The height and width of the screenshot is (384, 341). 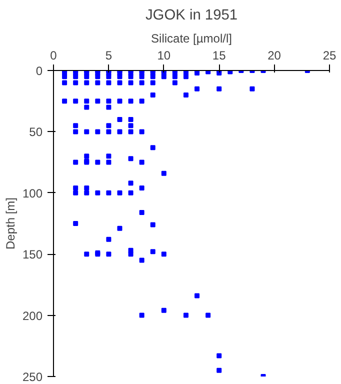 What do you see at coordinates (32, 193) in the screenshot?
I see `y-tick-label: 100` at bounding box center [32, 193].